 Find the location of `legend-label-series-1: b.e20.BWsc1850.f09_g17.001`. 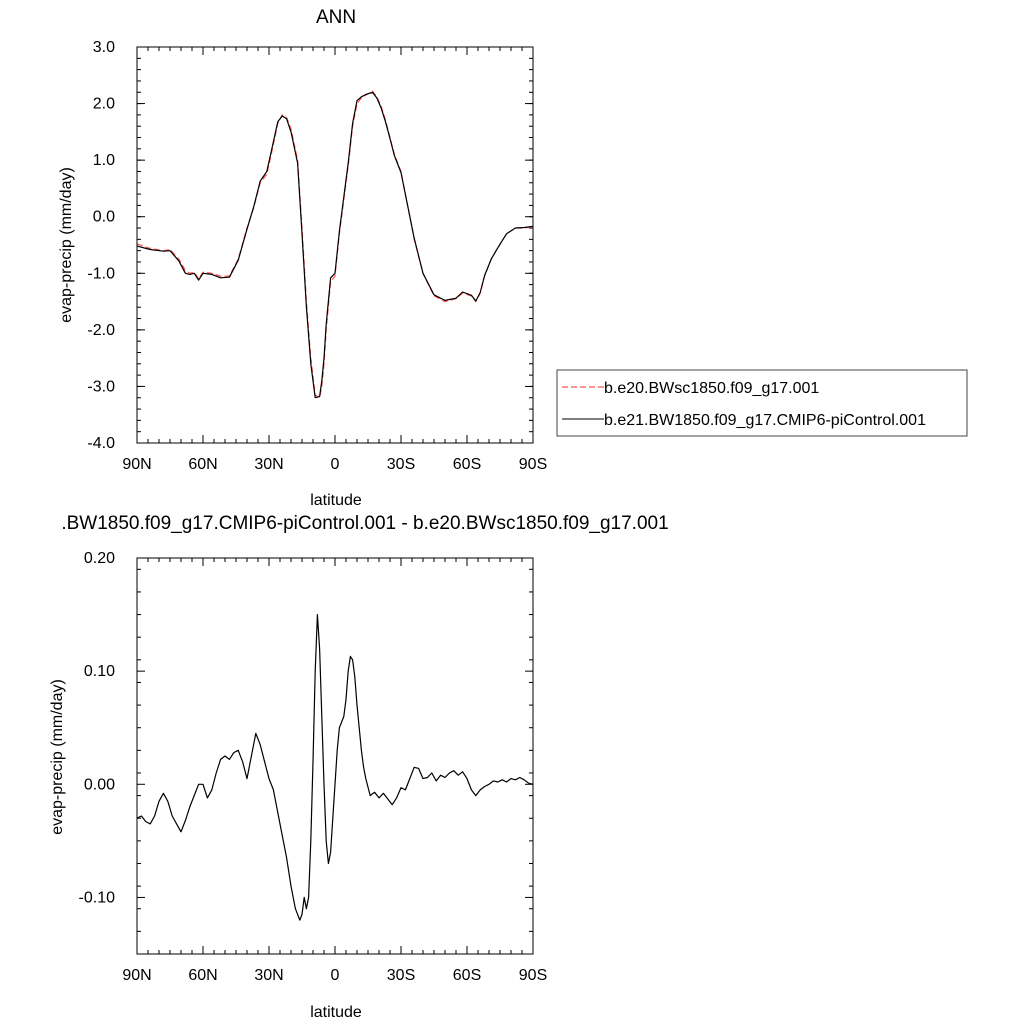

legend-label-series-1: b.e20.BWsc1850.f09_g17.001 is located at coordinates (711, 388).